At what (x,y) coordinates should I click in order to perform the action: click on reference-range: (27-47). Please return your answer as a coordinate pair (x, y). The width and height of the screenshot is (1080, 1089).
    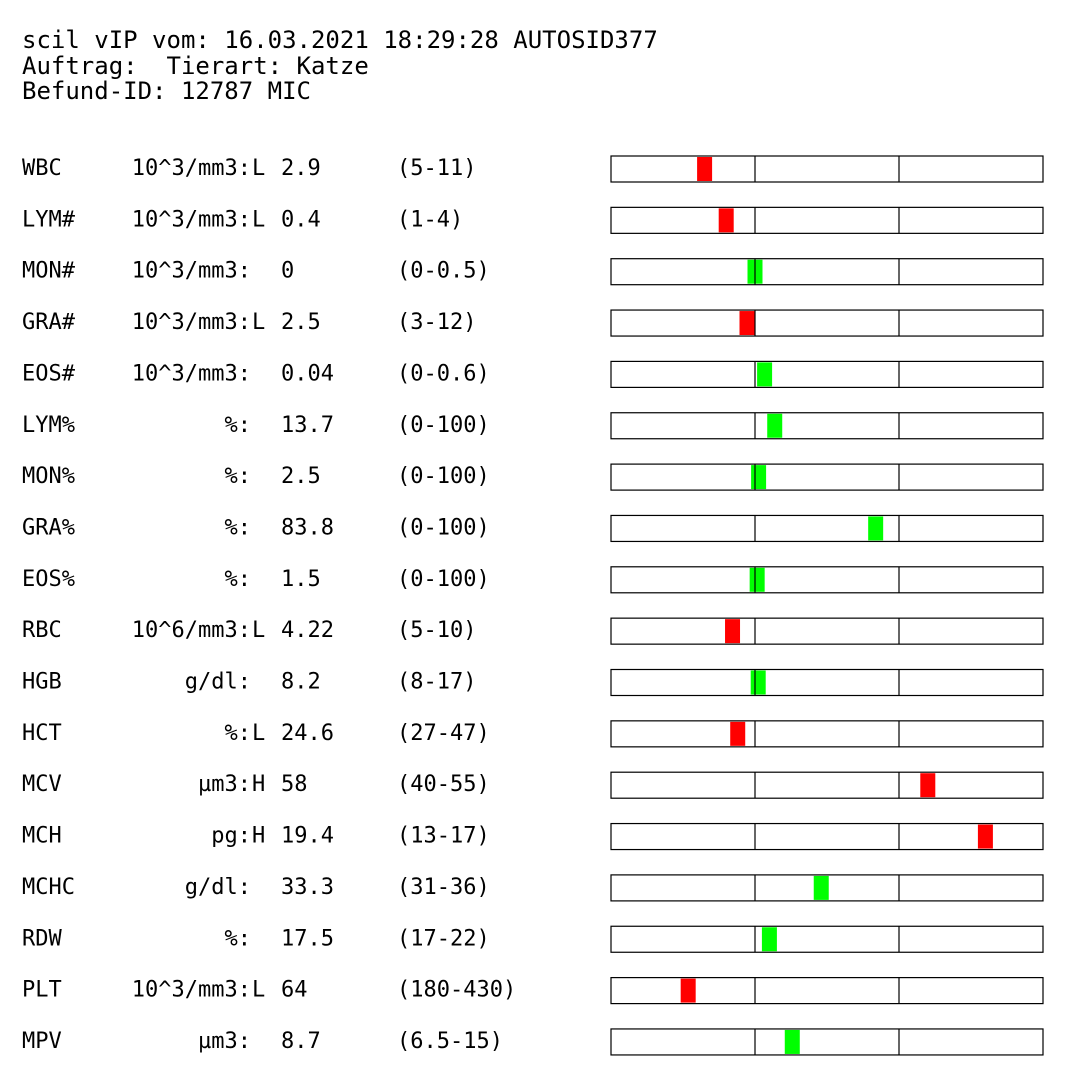
    Looking at the image, I should click on (443, 733).